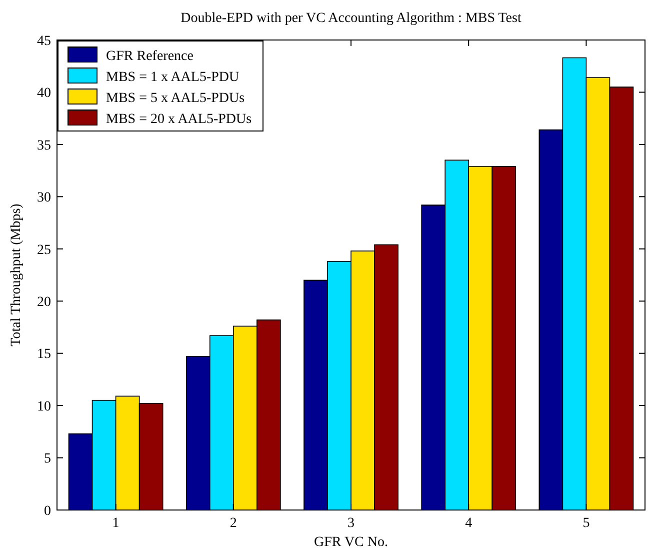  Describe the element at coordinates (233, 523) in the screenshot. I see `x-tick-label: 2` at that location.